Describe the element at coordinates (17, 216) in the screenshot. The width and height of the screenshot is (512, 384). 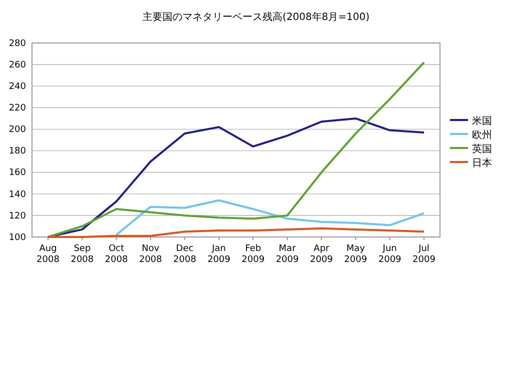
I see `y-tick-label: 120` at that location.